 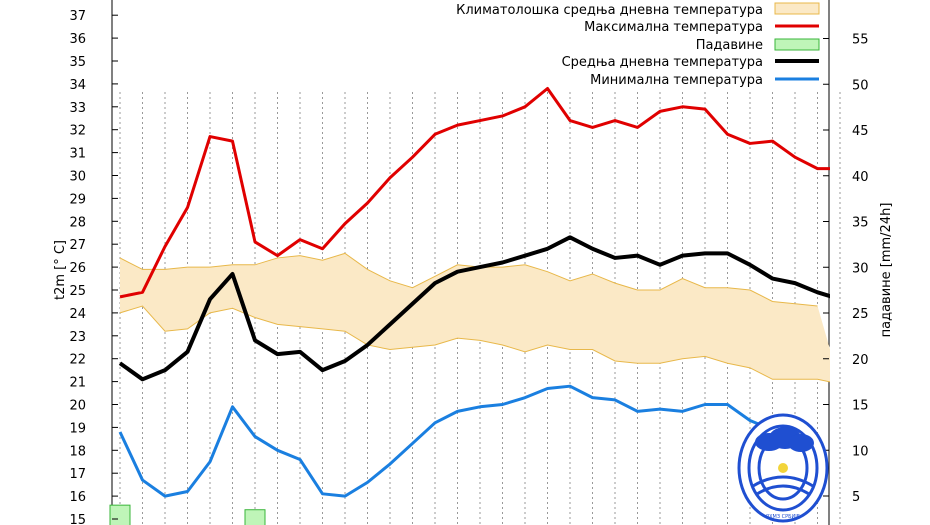 What do you see at coordinates (77, 199) in the screenshot?
I see `y-tick-label: 29` at bounding box center [77, 199].